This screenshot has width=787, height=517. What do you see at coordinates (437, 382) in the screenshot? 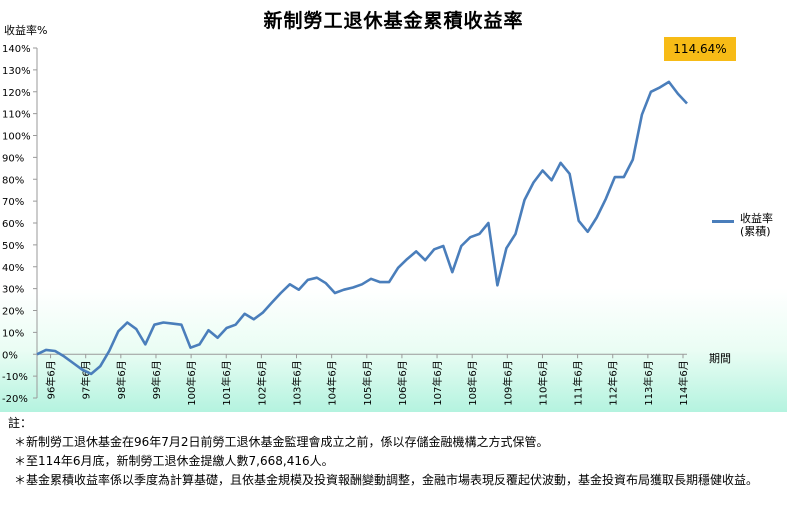
I see `x-tick-label: 107年6月` at bounding box center [437, 382].